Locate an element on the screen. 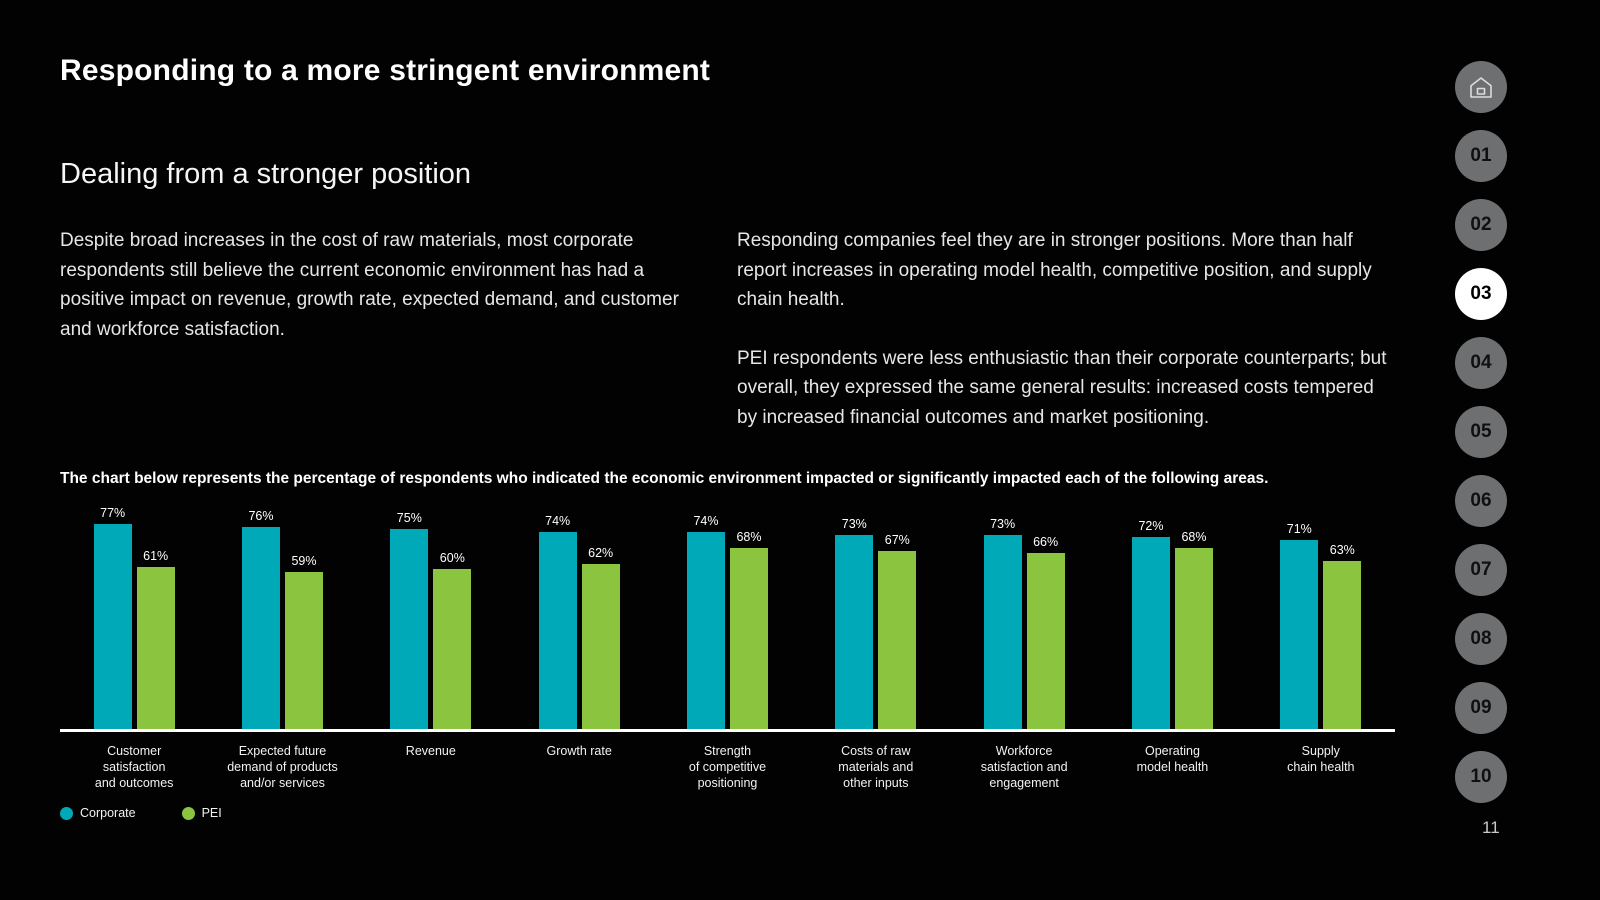 This screenshot has height=900, width=1600. bar-pair: 74% 62% is located at coordinates (579, 614).